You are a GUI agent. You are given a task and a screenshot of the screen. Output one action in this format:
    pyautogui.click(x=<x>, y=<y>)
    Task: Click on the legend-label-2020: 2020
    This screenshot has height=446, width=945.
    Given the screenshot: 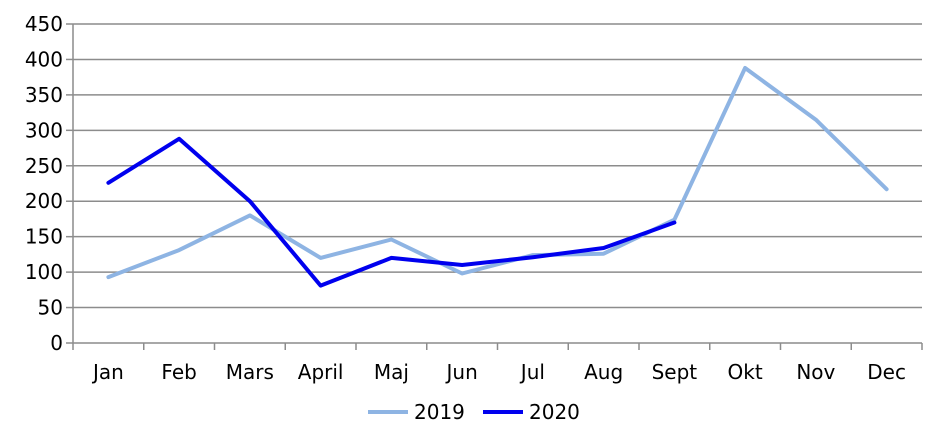 What is the action you would take?
    pyautogui.click(x=554, y=412)
    